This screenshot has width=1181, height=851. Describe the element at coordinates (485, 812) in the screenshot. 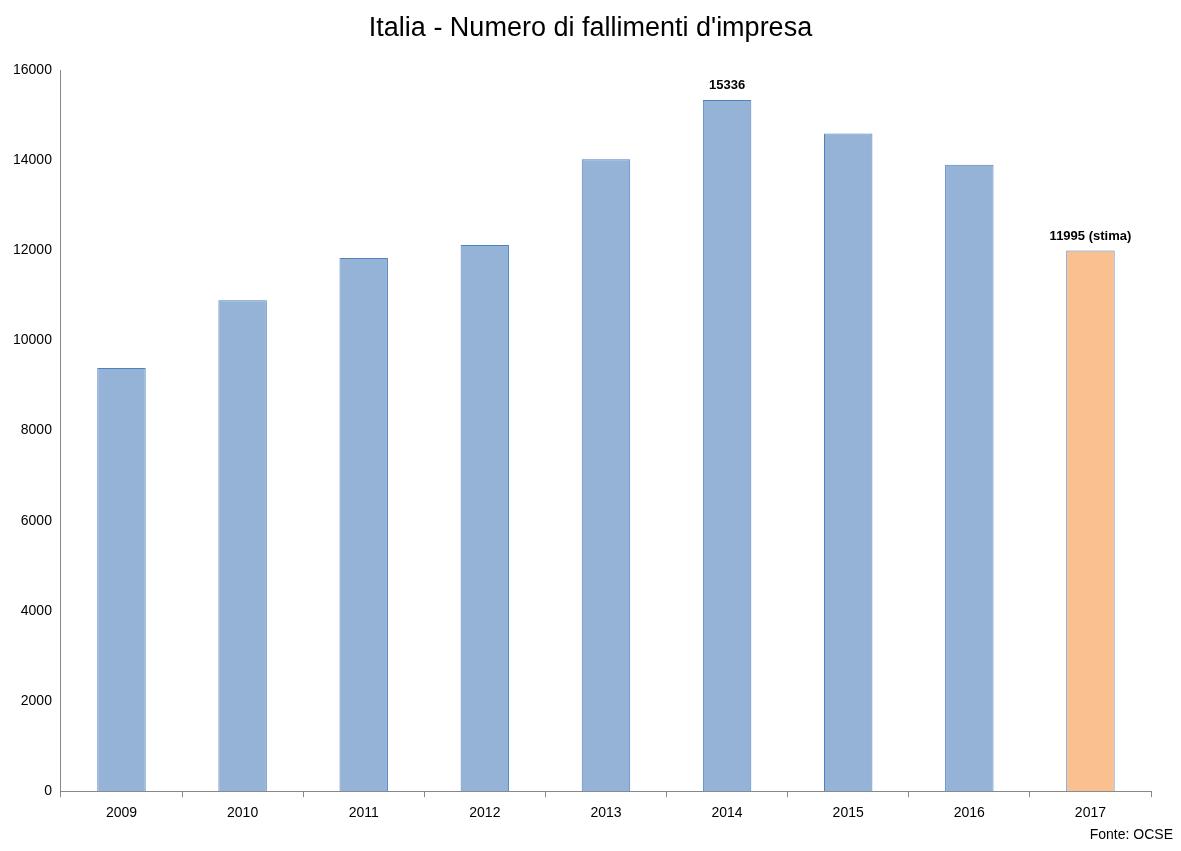

I see `x-tick-label: 2012` at that location.